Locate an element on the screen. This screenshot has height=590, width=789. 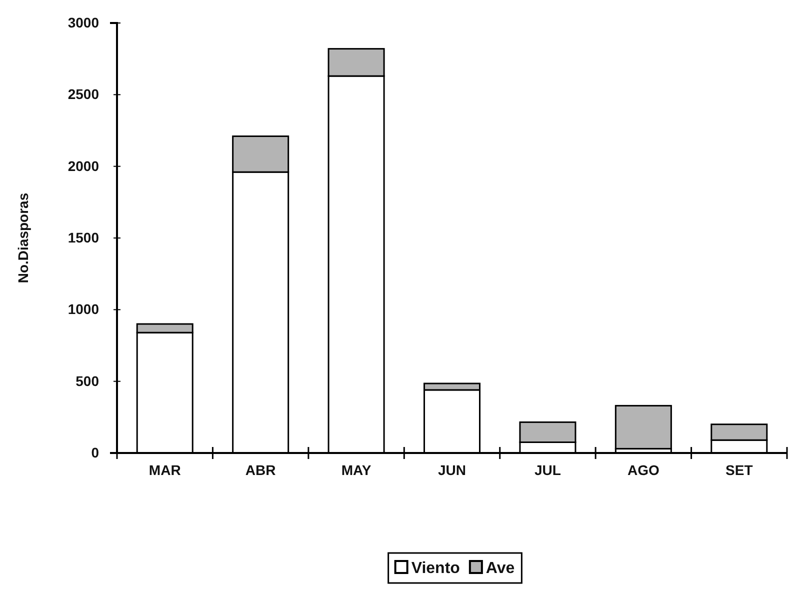
y-tick-label: 0 is located at coordinates (95, 452).